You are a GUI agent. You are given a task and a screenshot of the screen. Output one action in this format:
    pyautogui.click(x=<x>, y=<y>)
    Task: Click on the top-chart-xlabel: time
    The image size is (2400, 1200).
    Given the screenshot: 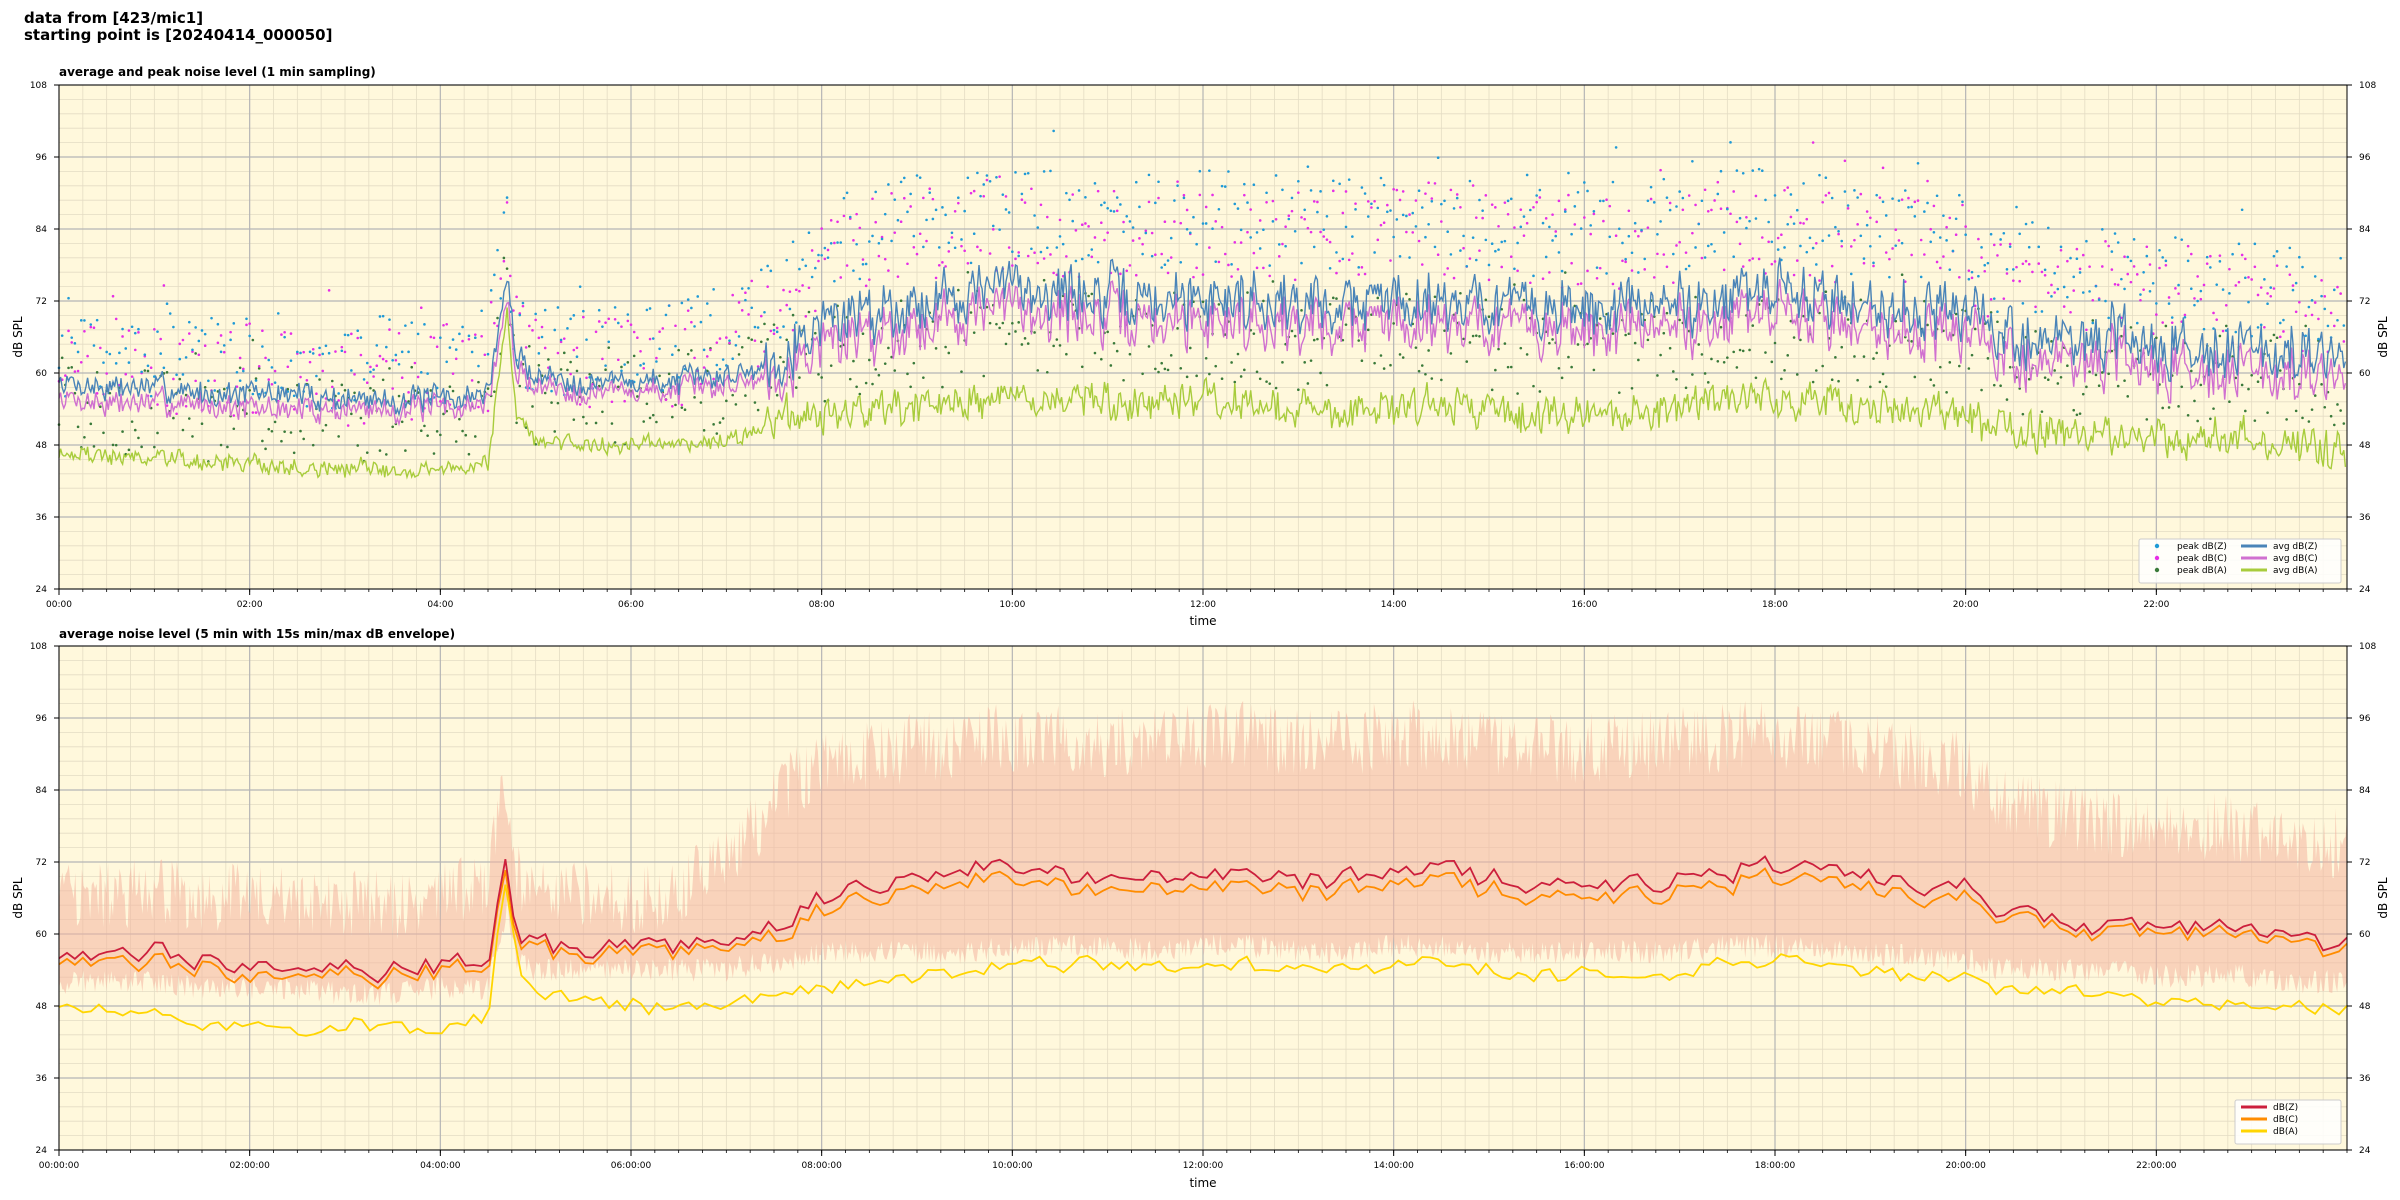 What is the action you would take?
    pyautogui.click(x=1202, y=621)
    